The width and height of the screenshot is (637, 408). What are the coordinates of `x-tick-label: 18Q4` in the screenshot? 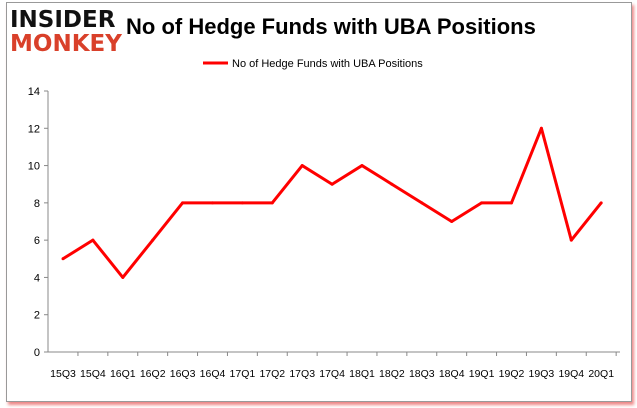 It's located at (452, 374).